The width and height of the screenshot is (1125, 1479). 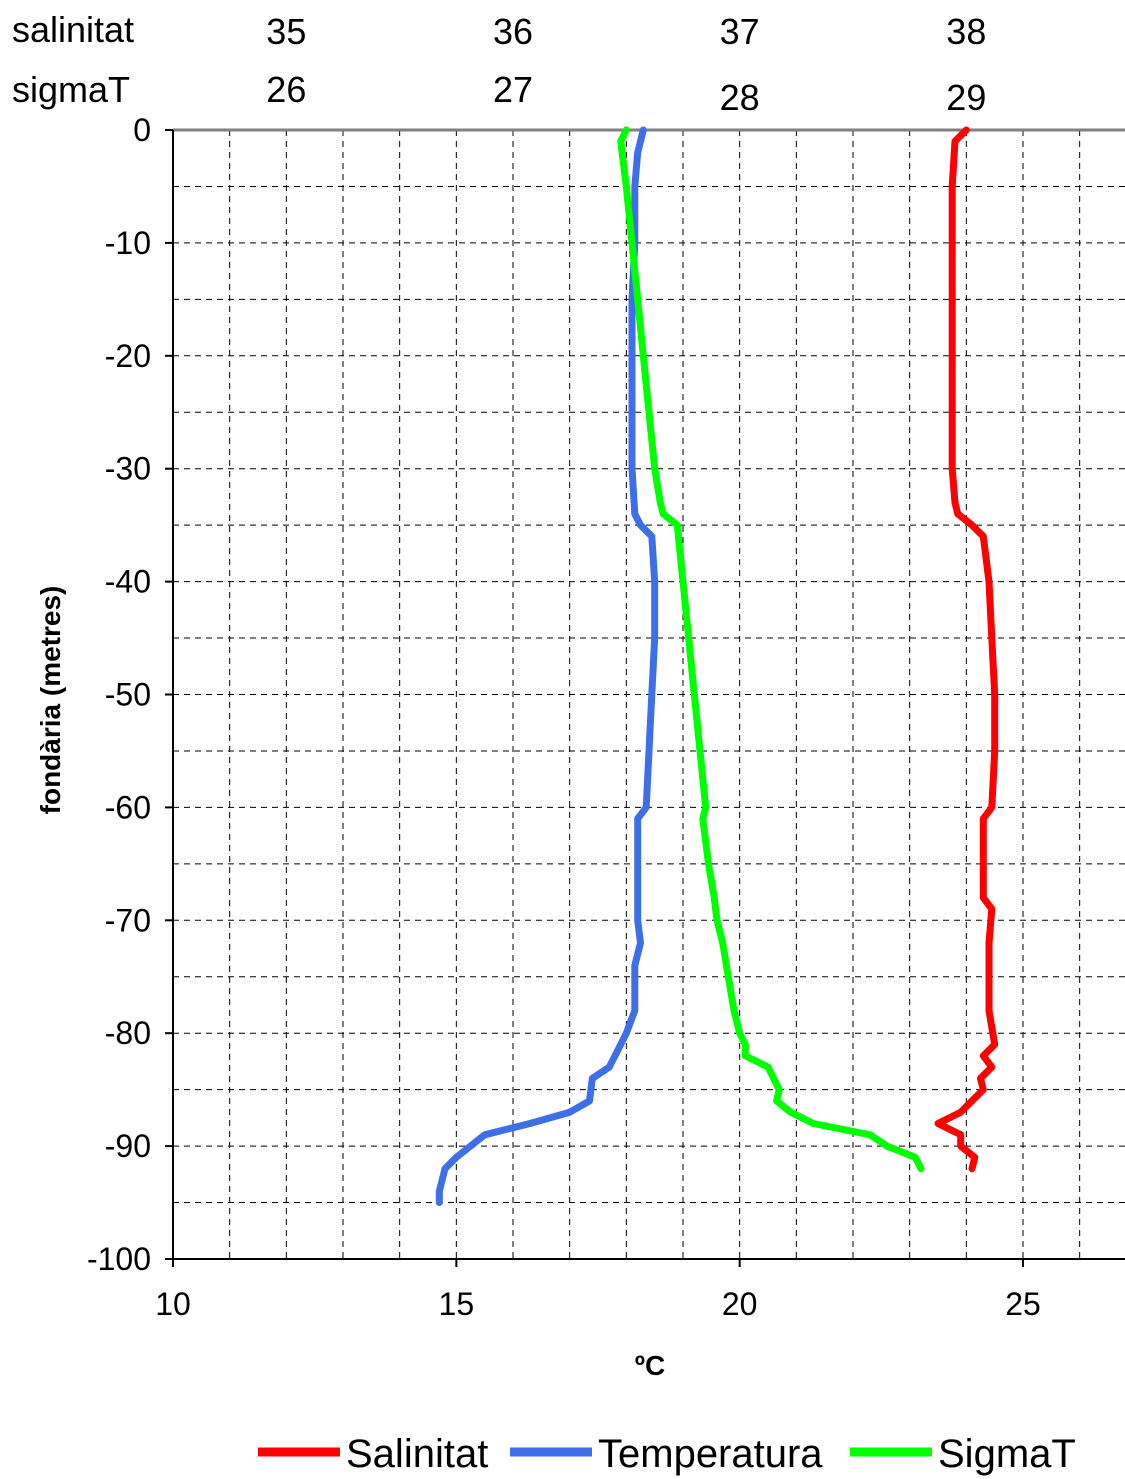 What do you see at coordinates (626, 64) in the screenshot?
I see `top-ticks: 35 36 37 38 26 27 28 29` at bounding box center [626, 64].